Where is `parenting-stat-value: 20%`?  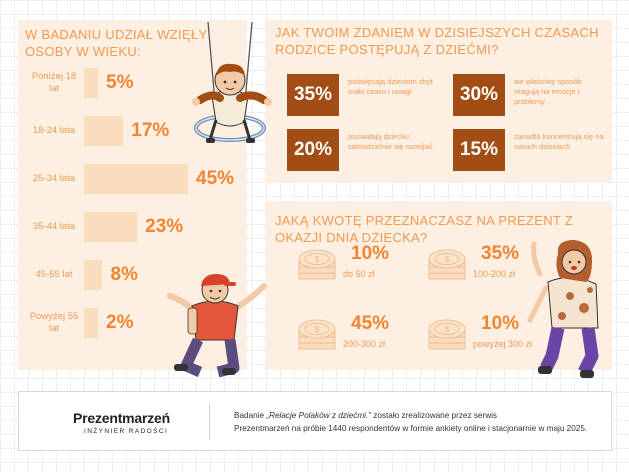 parenting-stat-value: 20% is located at coordinates (313, 150).